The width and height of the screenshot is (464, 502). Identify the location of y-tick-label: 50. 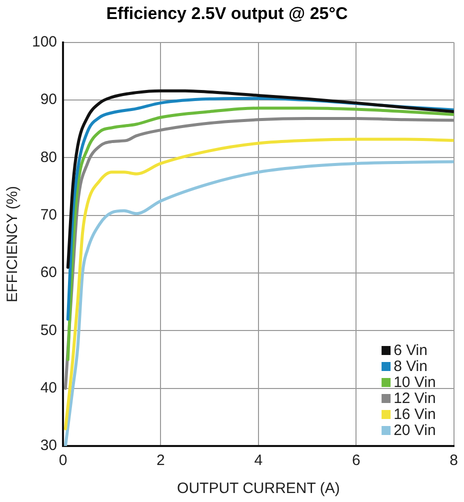
(49, 330).